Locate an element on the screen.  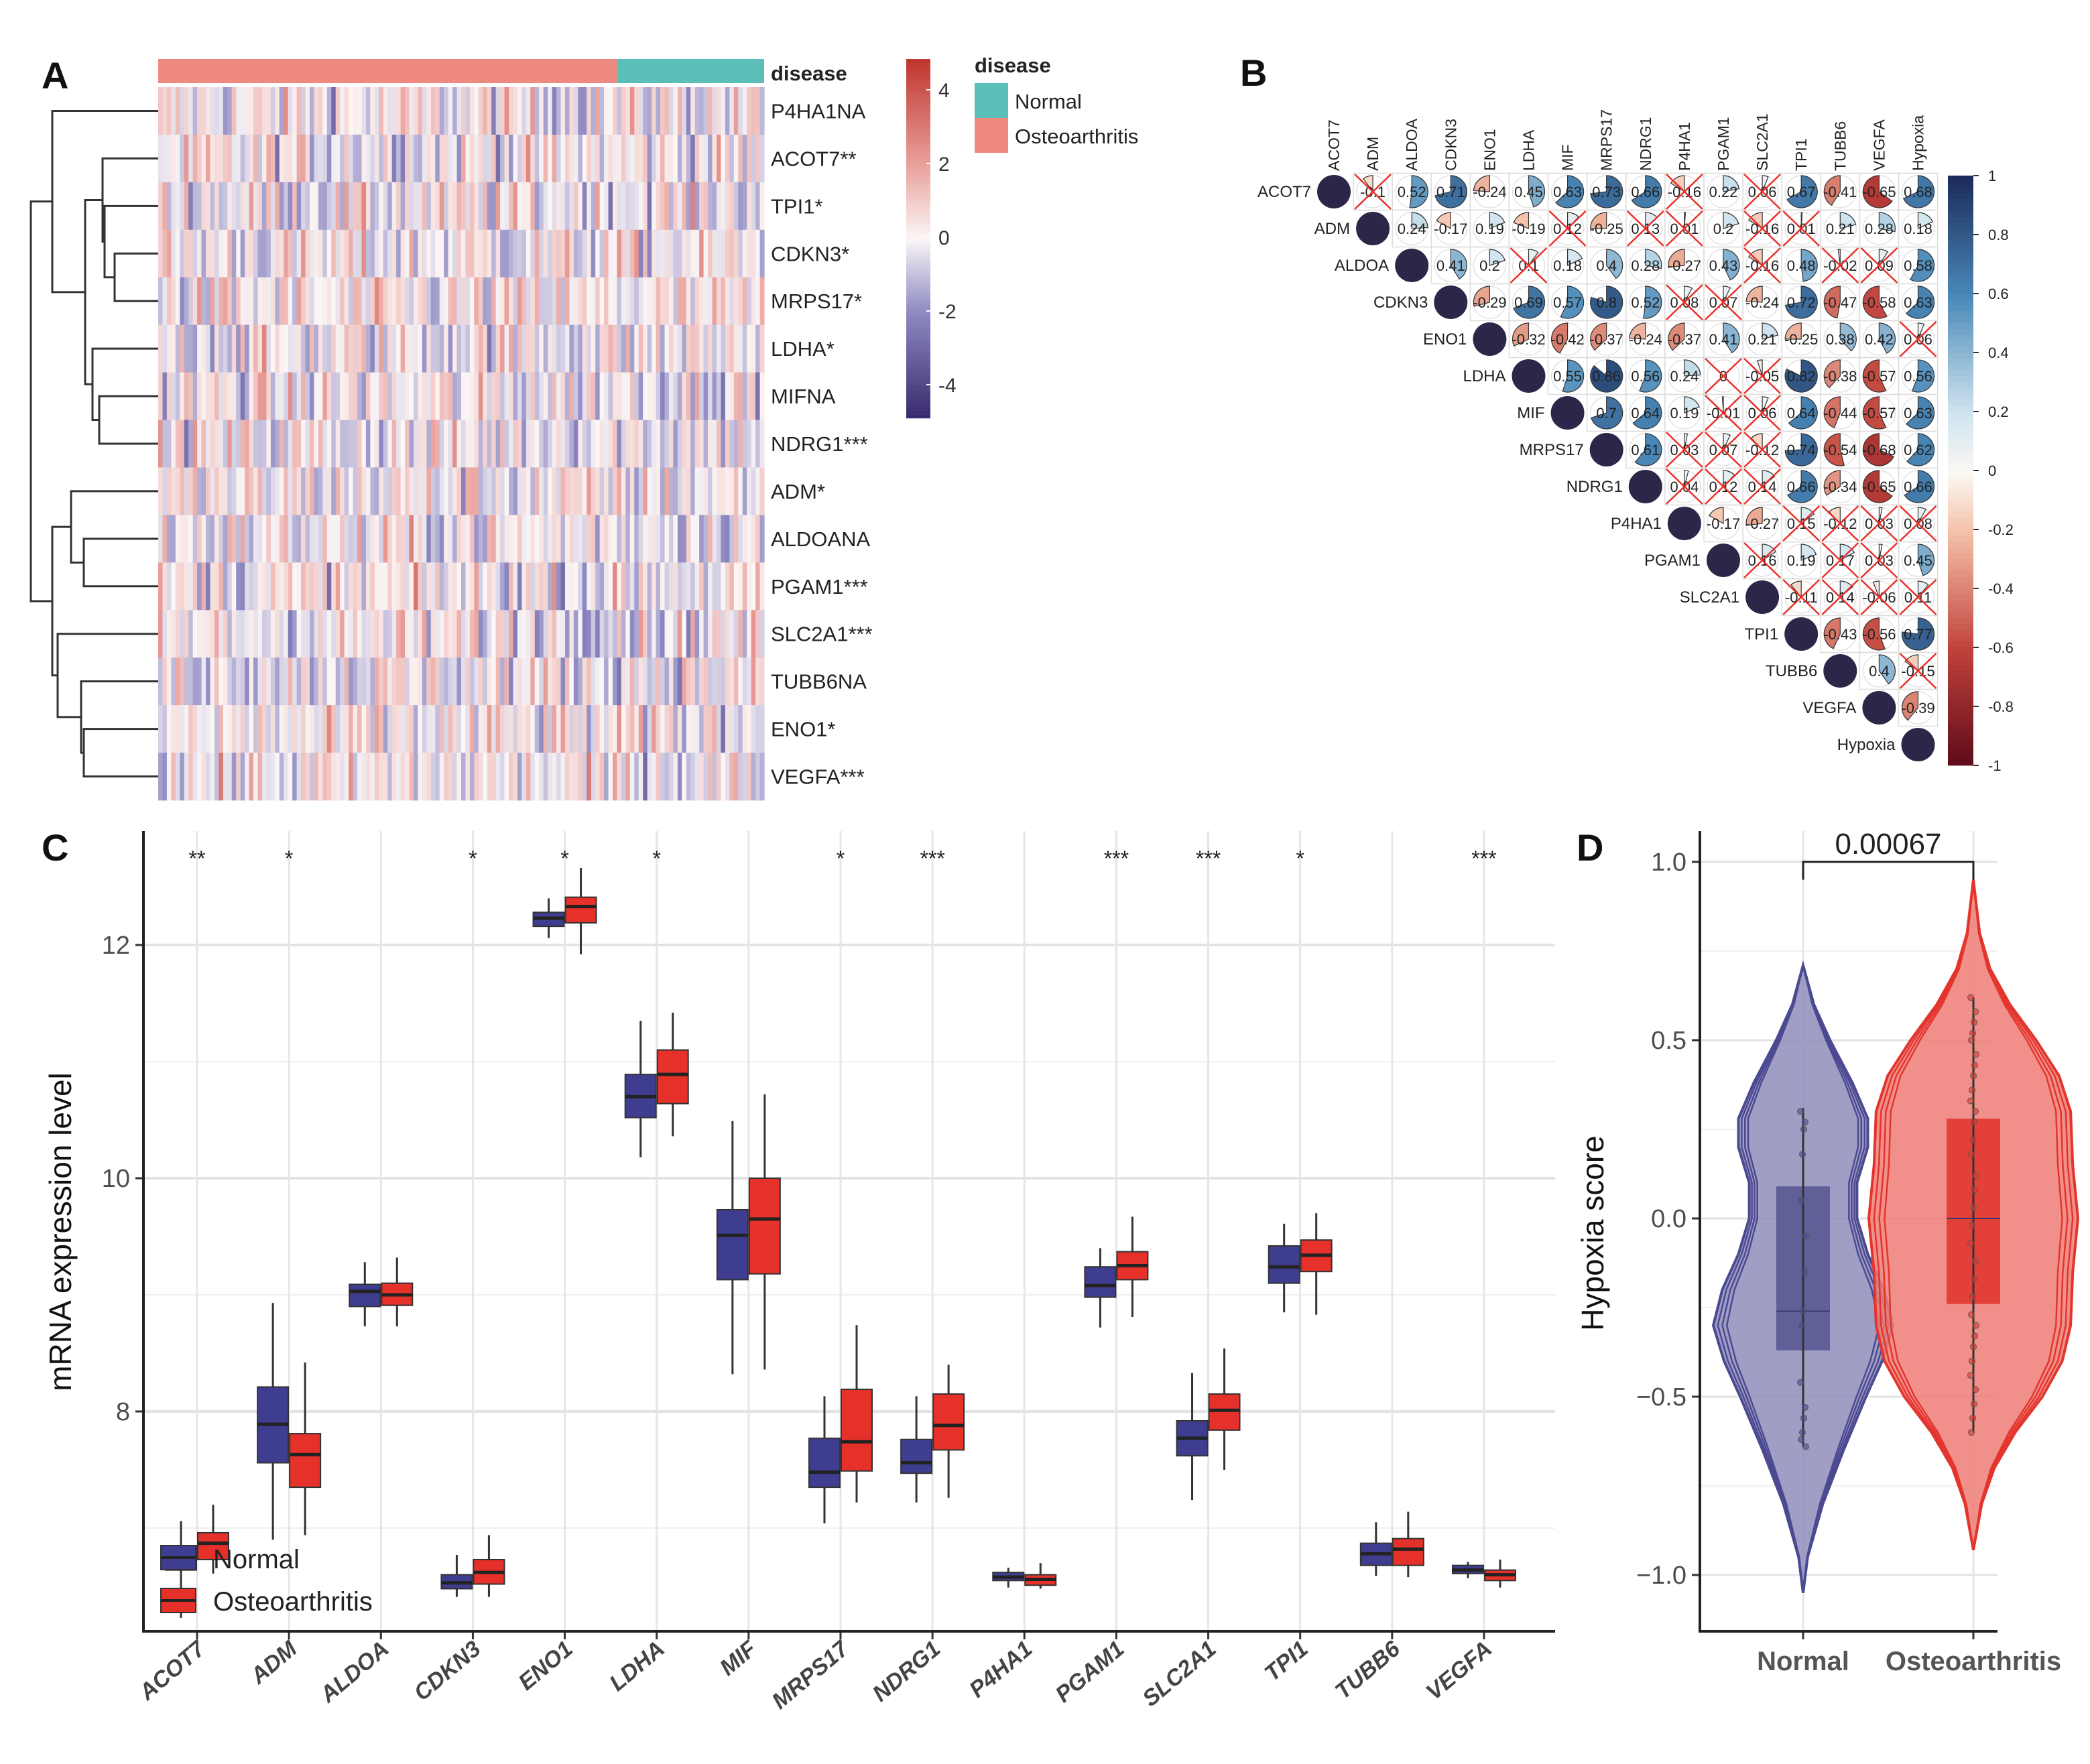
corr-colorbar-tick-label: -0.2 is located at coordinates (2001, 529).